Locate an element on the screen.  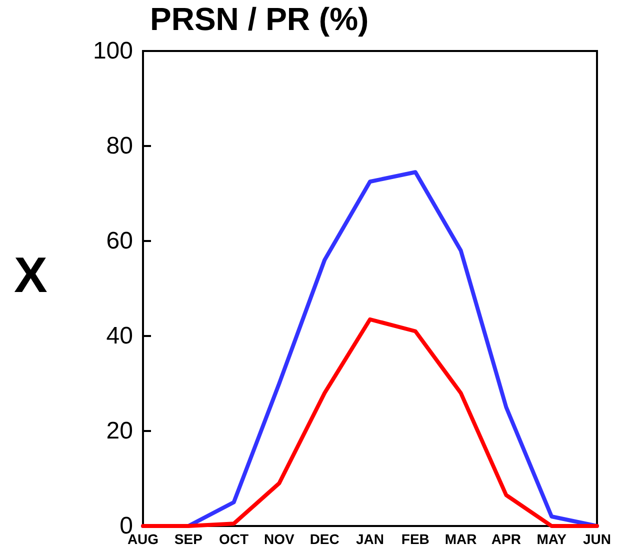
x-tick-label: MAY is located at coordinates (552, 539).